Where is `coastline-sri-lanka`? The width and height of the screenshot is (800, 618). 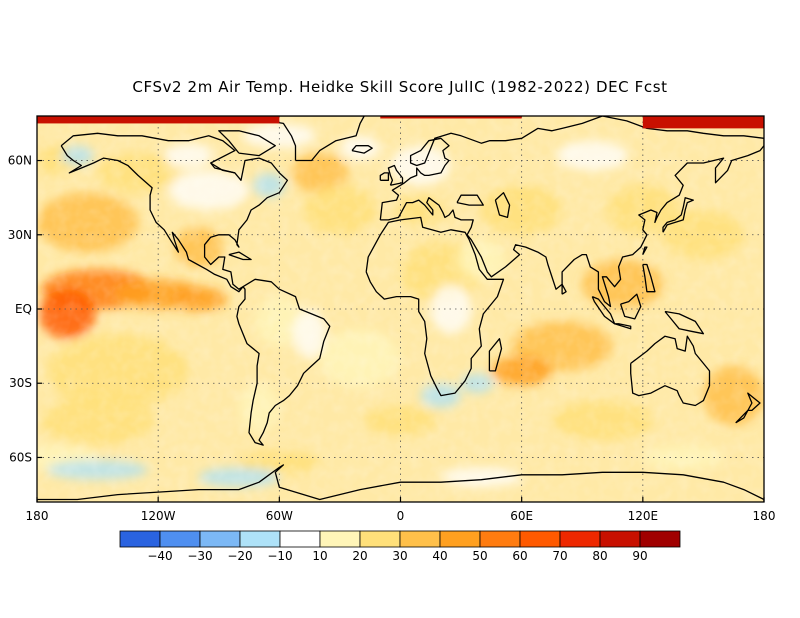 coastline-sri-lanka is located at coordinates (564, 289).